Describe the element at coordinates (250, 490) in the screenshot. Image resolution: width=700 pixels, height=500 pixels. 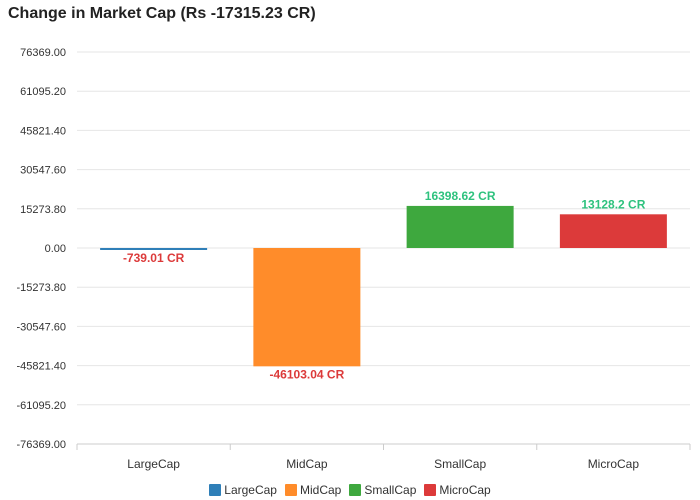
I see `legend-label-largecap: LargeCap` at that location.